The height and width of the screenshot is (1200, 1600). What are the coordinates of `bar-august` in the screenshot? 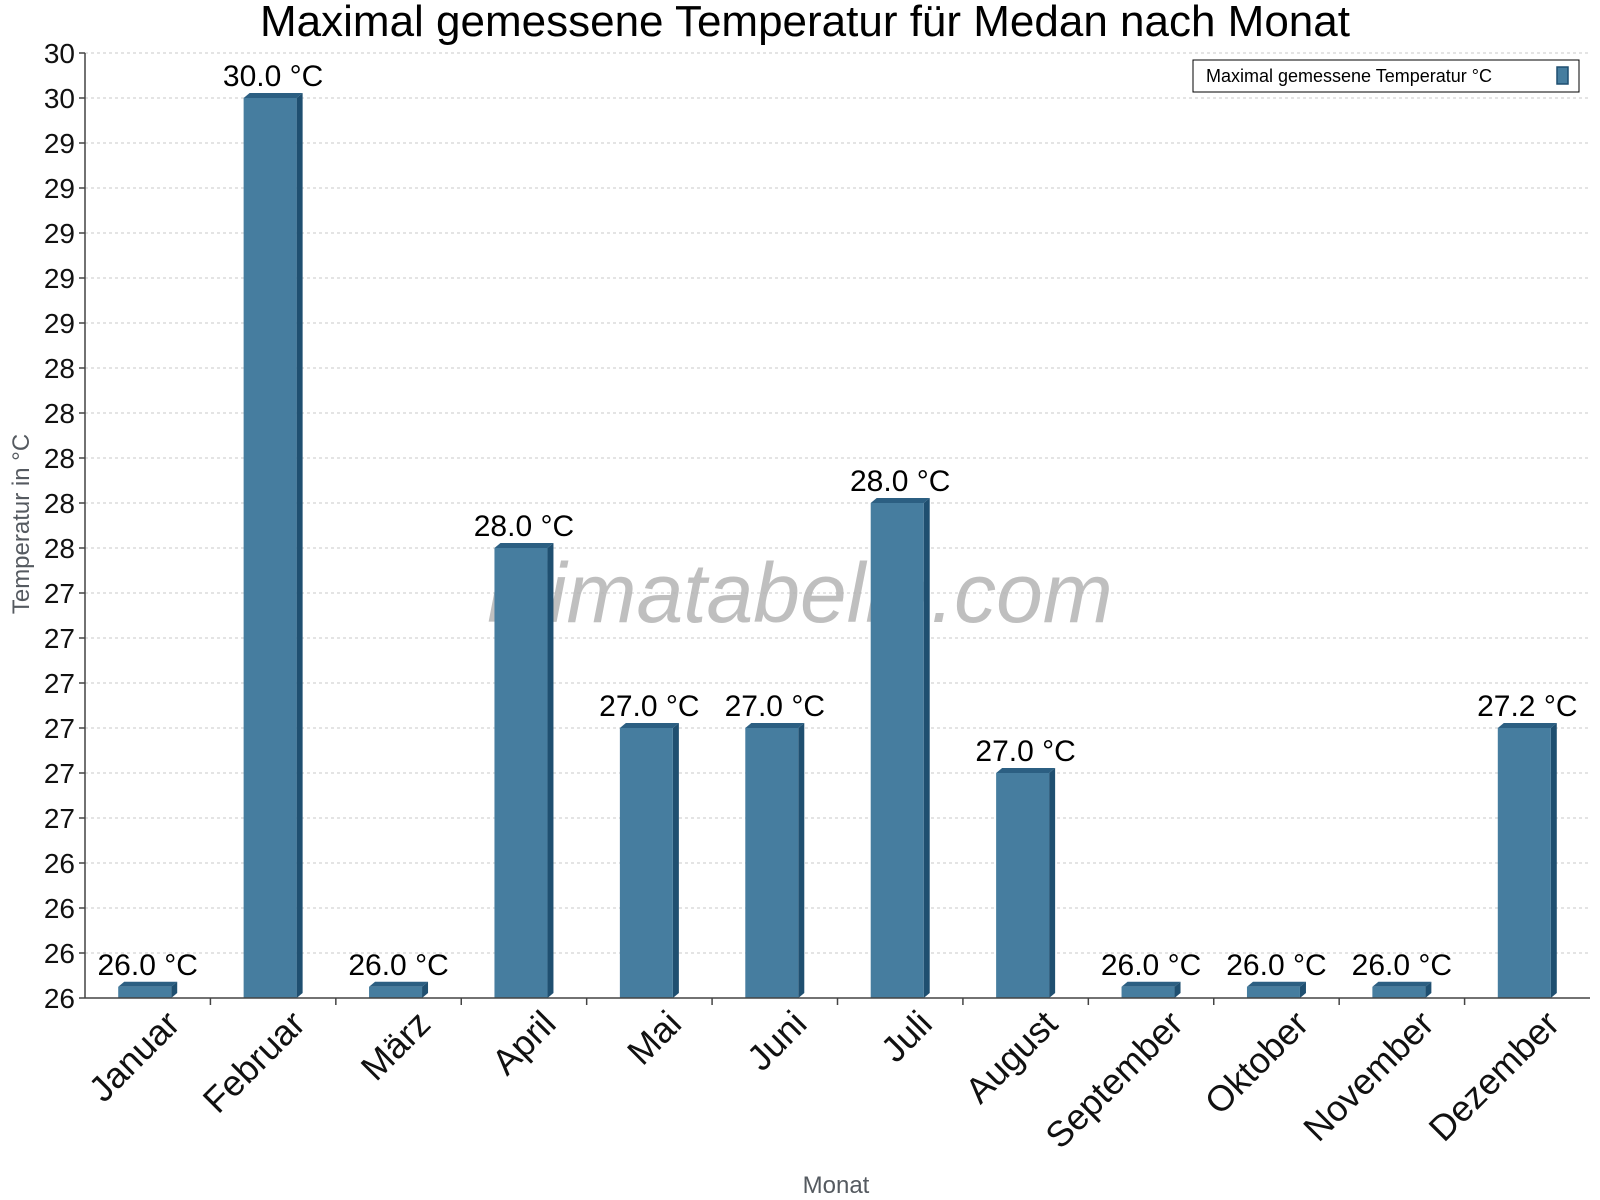 It's located at (1026, 883).